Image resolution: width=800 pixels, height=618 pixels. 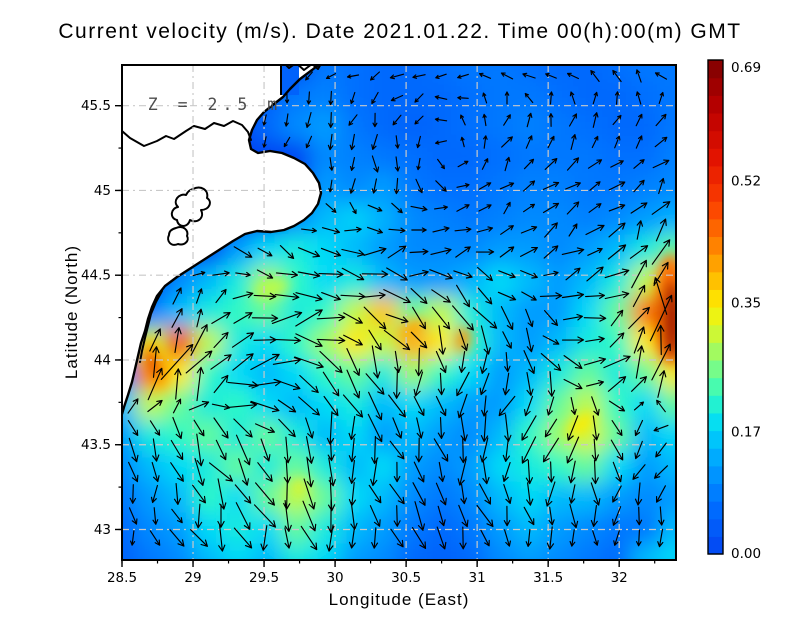 I want to click on colorbar-border, so click(x=715, y=307).